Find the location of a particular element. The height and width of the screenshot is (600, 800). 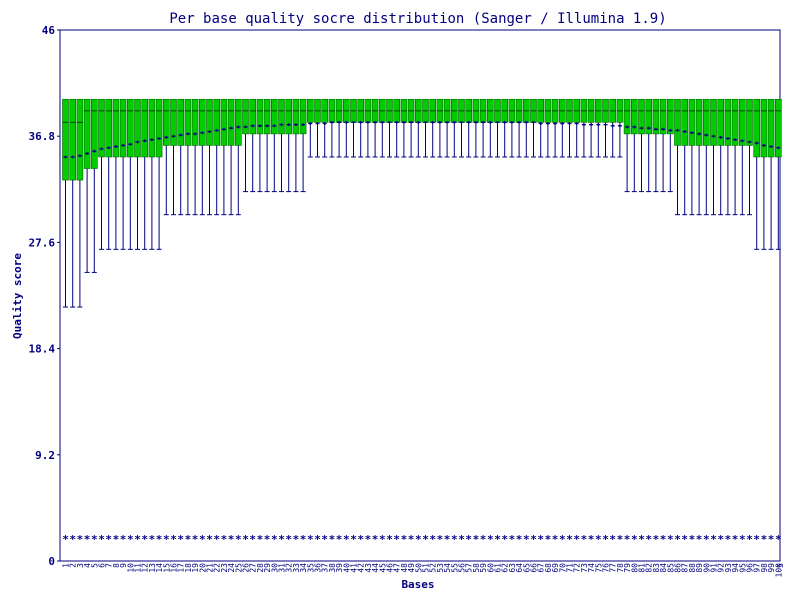

x-tick-label: 16 is located at coordinates (174, 568).